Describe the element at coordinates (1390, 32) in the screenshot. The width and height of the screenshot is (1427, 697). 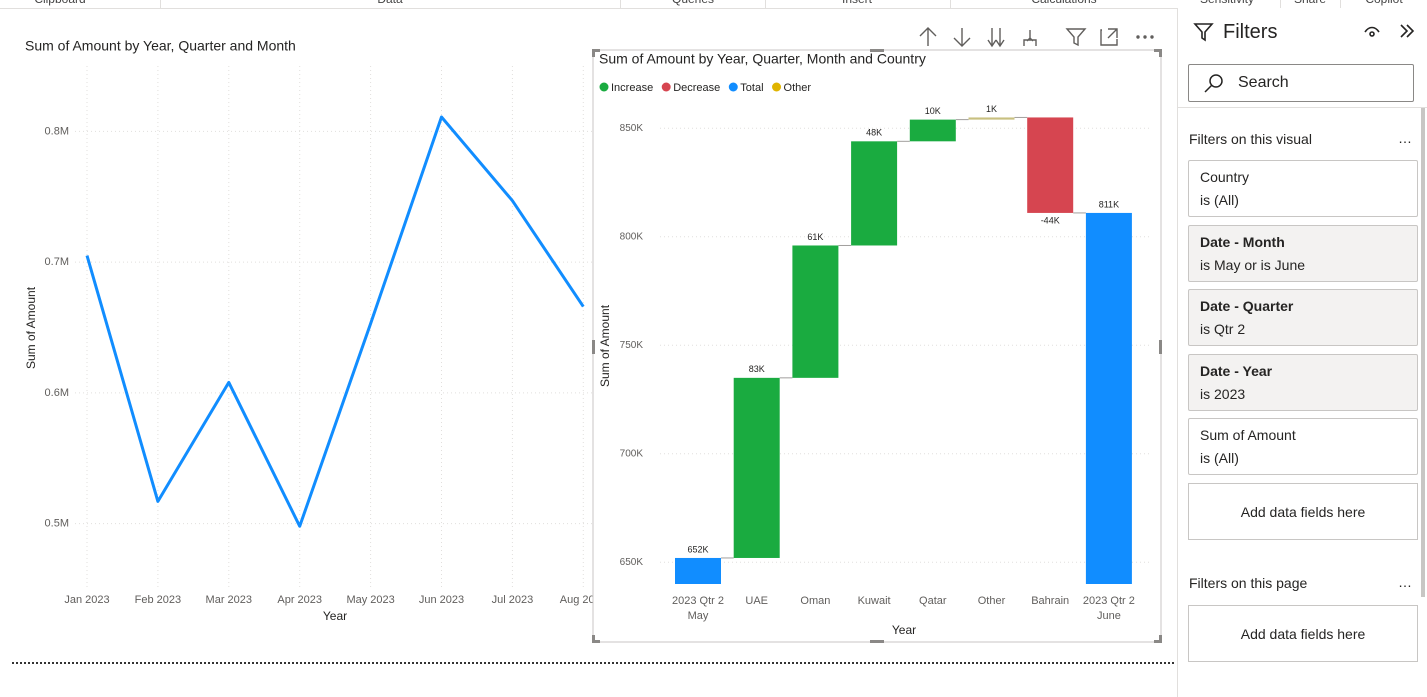
I see `pane-icons` at that location.